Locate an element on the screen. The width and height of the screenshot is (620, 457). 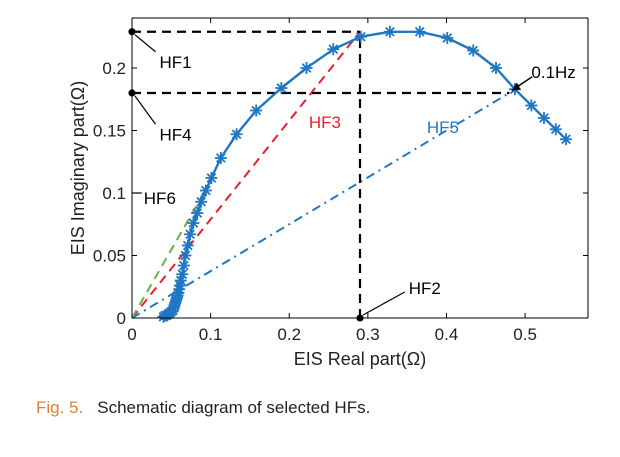
x-tick-label: 0.3 is located at coordinates (368, 334).